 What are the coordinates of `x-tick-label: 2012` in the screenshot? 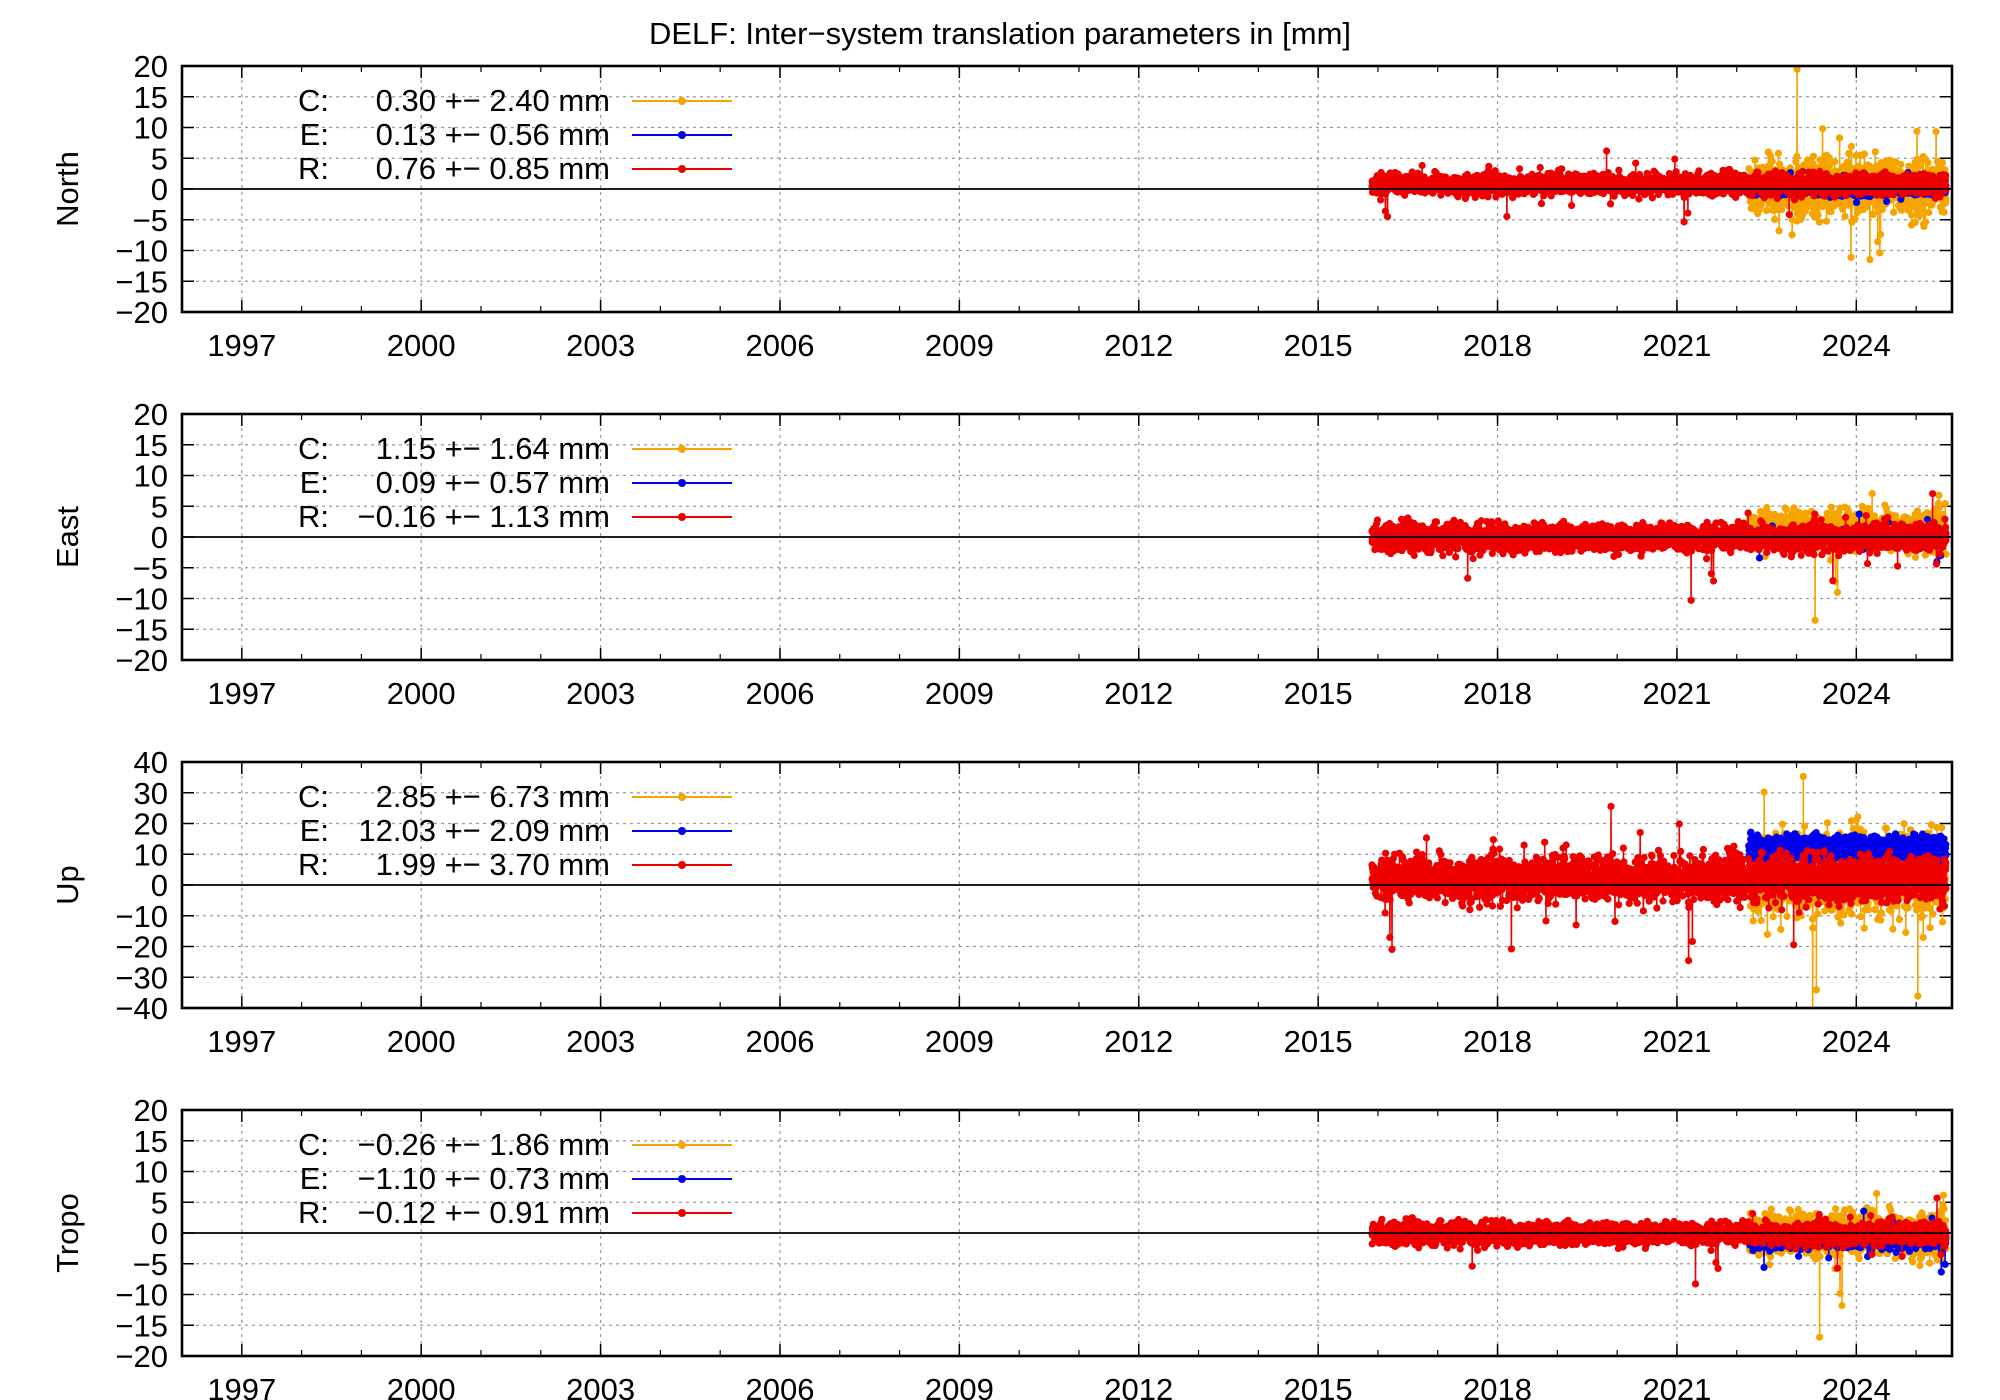 It's located at (1138, 345).